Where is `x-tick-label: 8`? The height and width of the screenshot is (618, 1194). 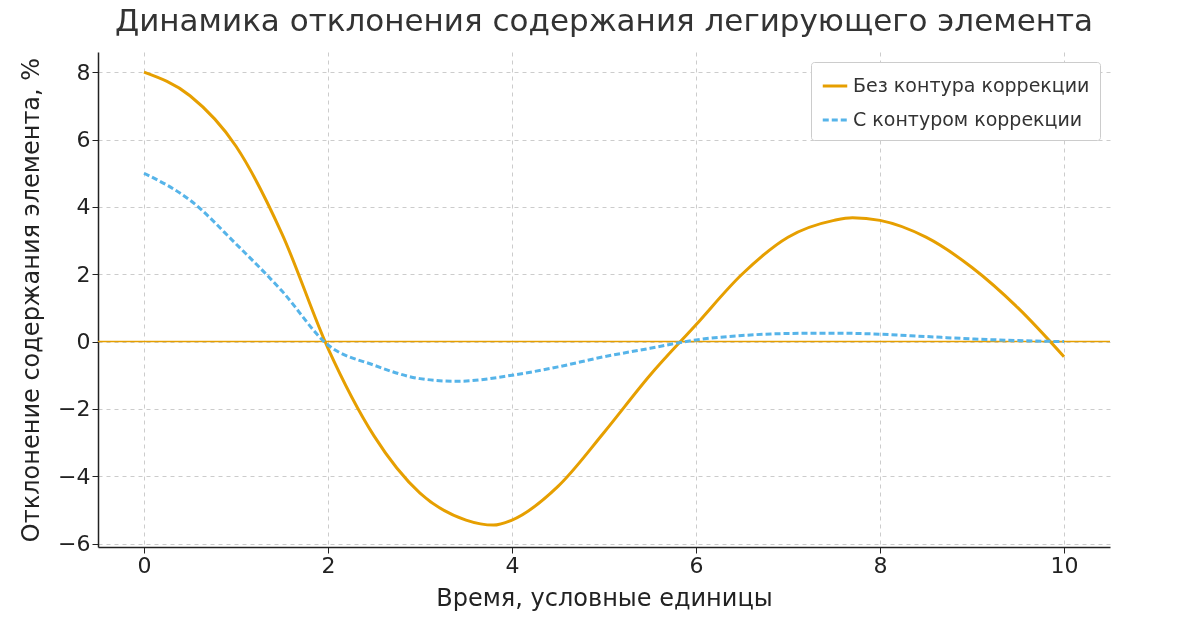
x-tick-label: 8 is located at coordinates (880, 565).